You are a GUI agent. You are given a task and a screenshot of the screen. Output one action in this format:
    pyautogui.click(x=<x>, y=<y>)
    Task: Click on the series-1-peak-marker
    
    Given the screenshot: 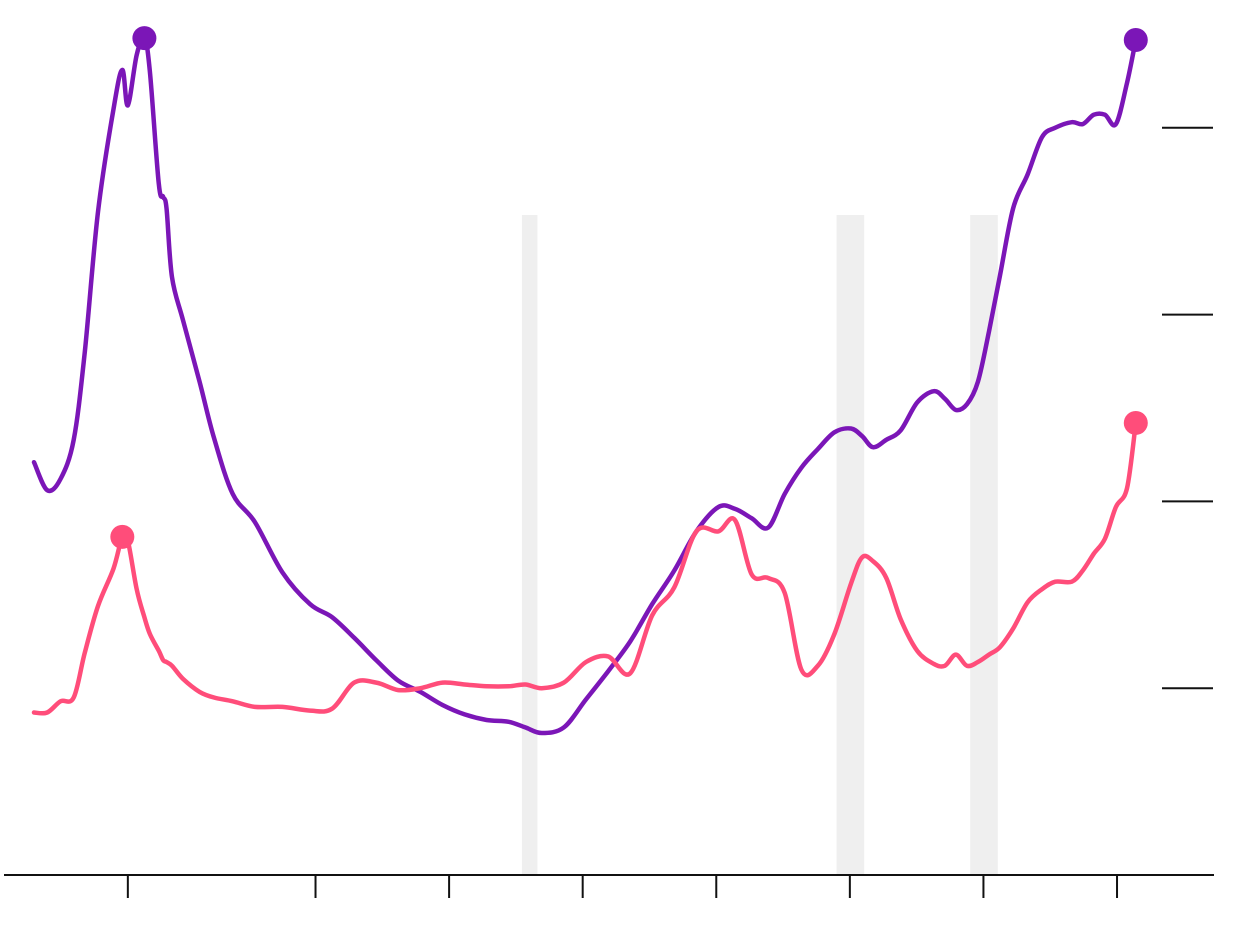 What is the action you would take?
    pyautogui.click(x=144, y=38)
    